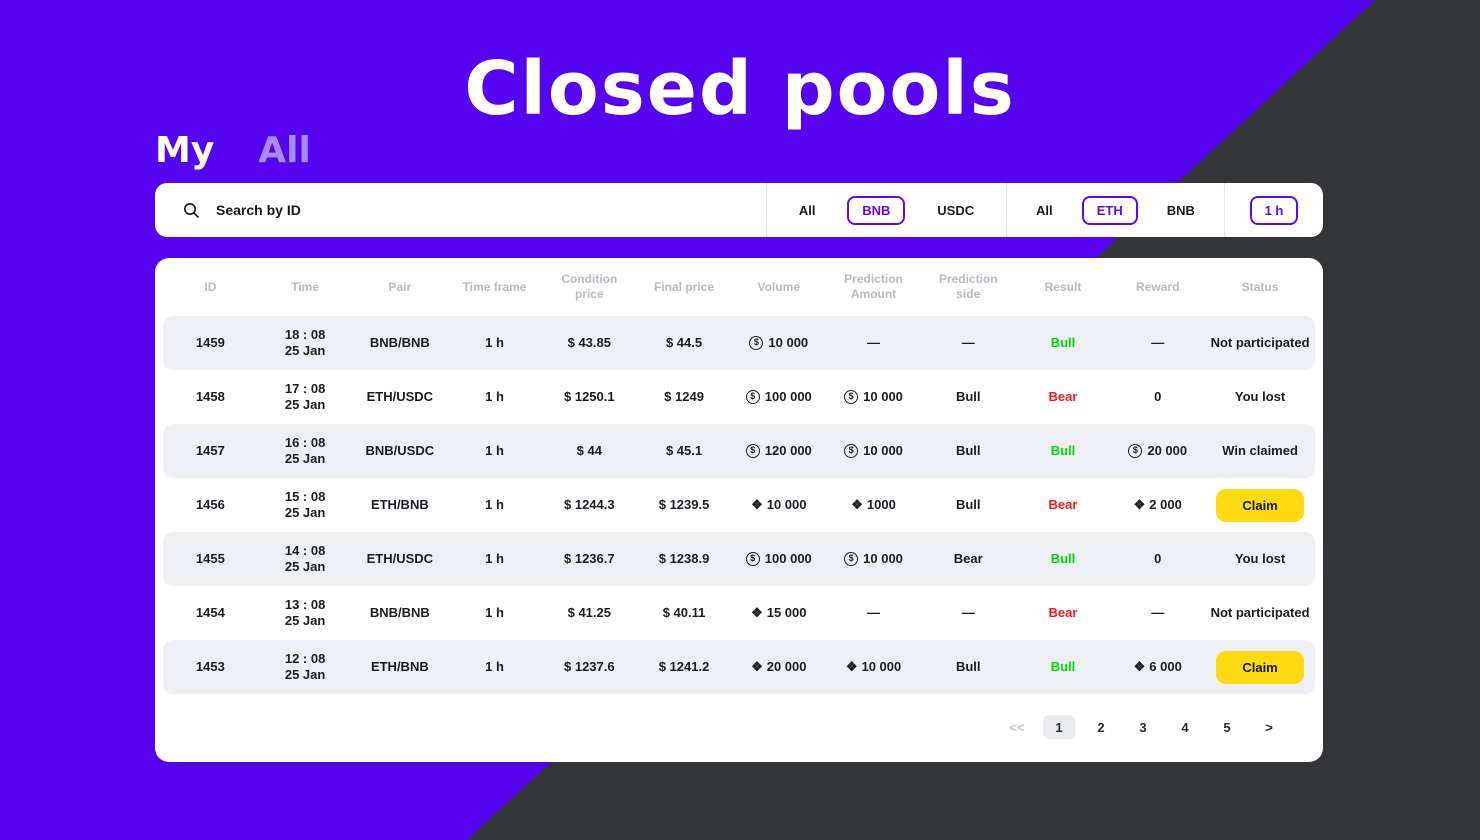 Image resolution: width=1480 pixels, height=840 pixels. Describe the element at coordinates (1063, 286) in the screenshot. I see `column-header: Result` at that location.